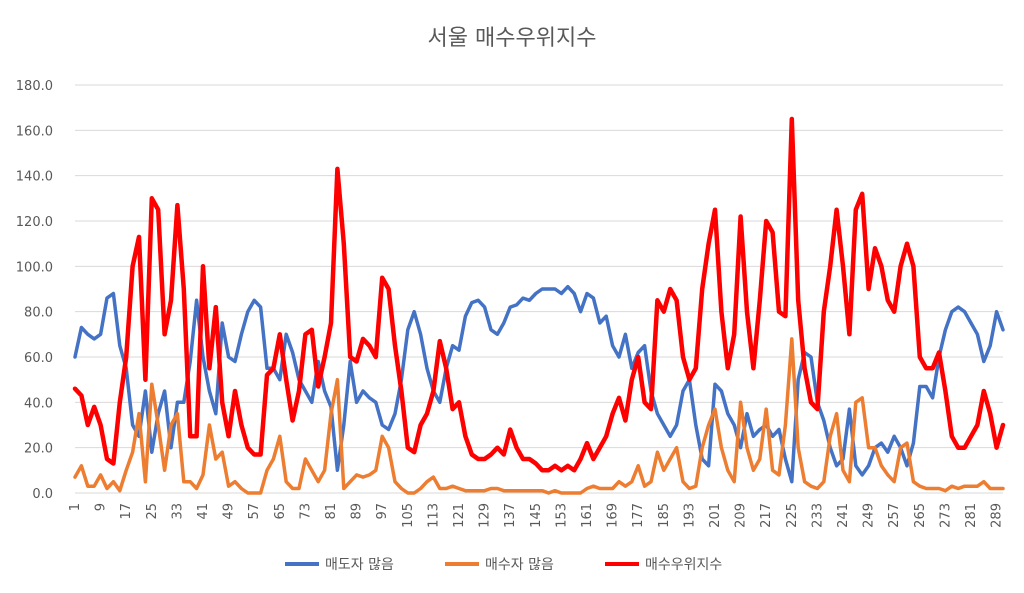 This screenshot has width=1024, height=593. What do you see at coordinates (38, 449) in the screenshot?
I see `y-tick-label: 20.0` at bounding box center [38, 449].